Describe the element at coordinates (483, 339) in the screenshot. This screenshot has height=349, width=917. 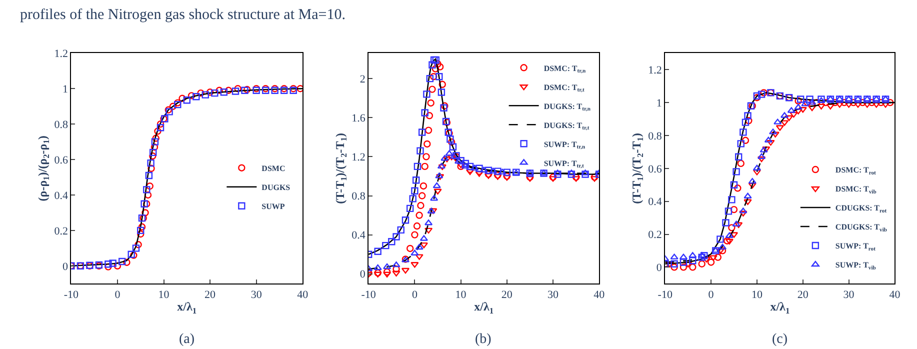
I see `text: (b)` at that location.